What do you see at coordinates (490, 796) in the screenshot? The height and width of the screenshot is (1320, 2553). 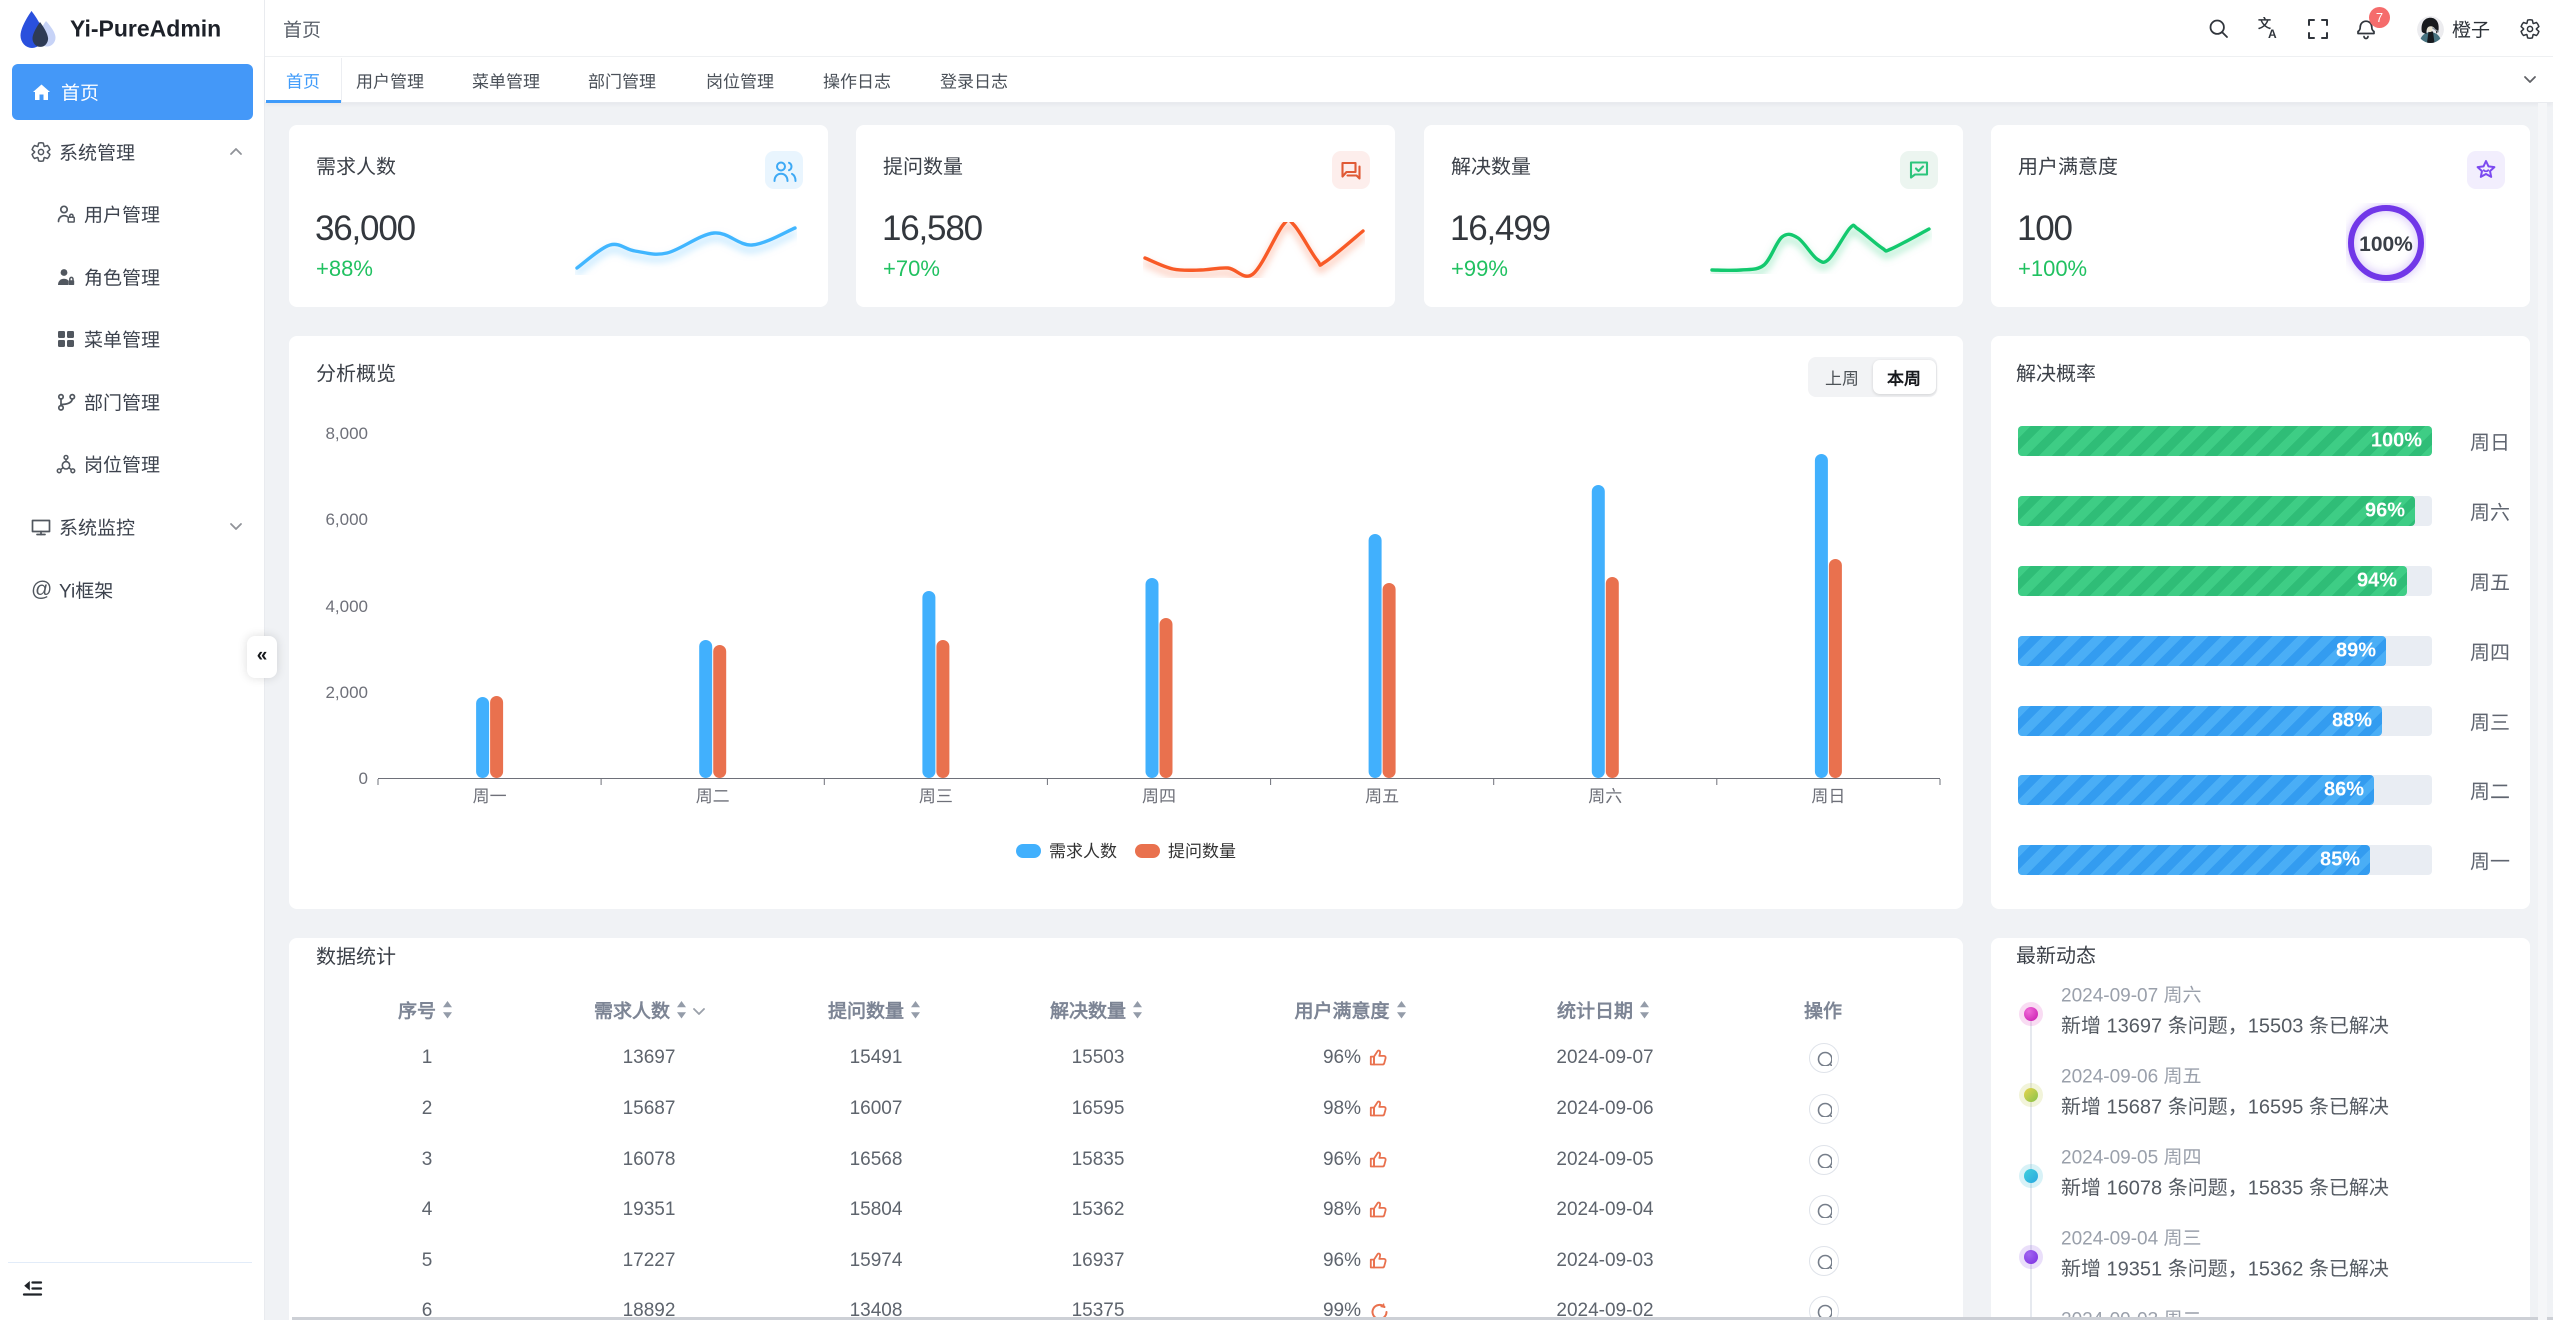 I see `svg-text: 周一` at bounding box center [490, 796].